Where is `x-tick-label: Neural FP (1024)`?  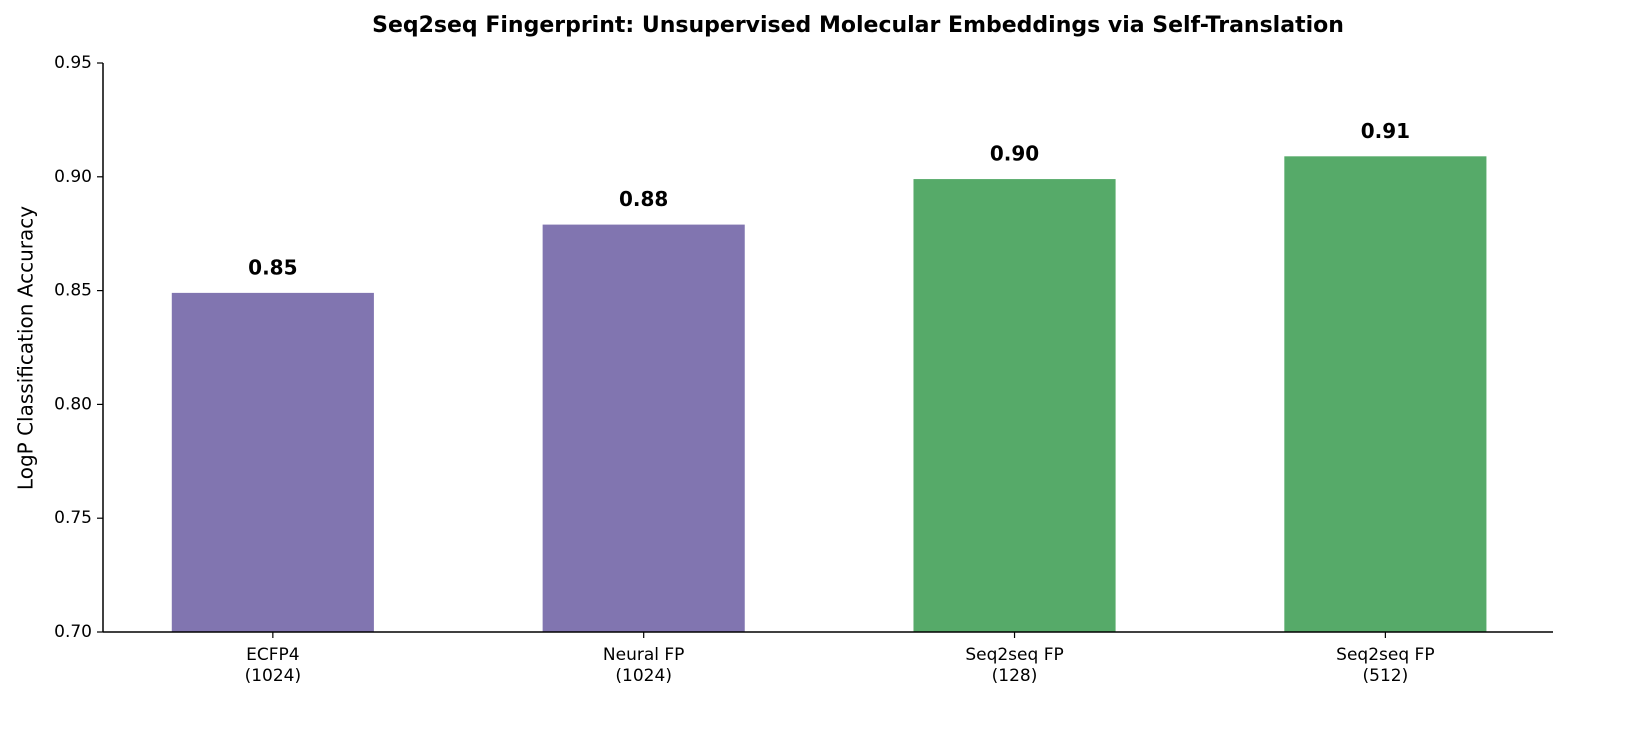 x-tick-label: Neural FP (1024) is located at coordinates (643, 665).